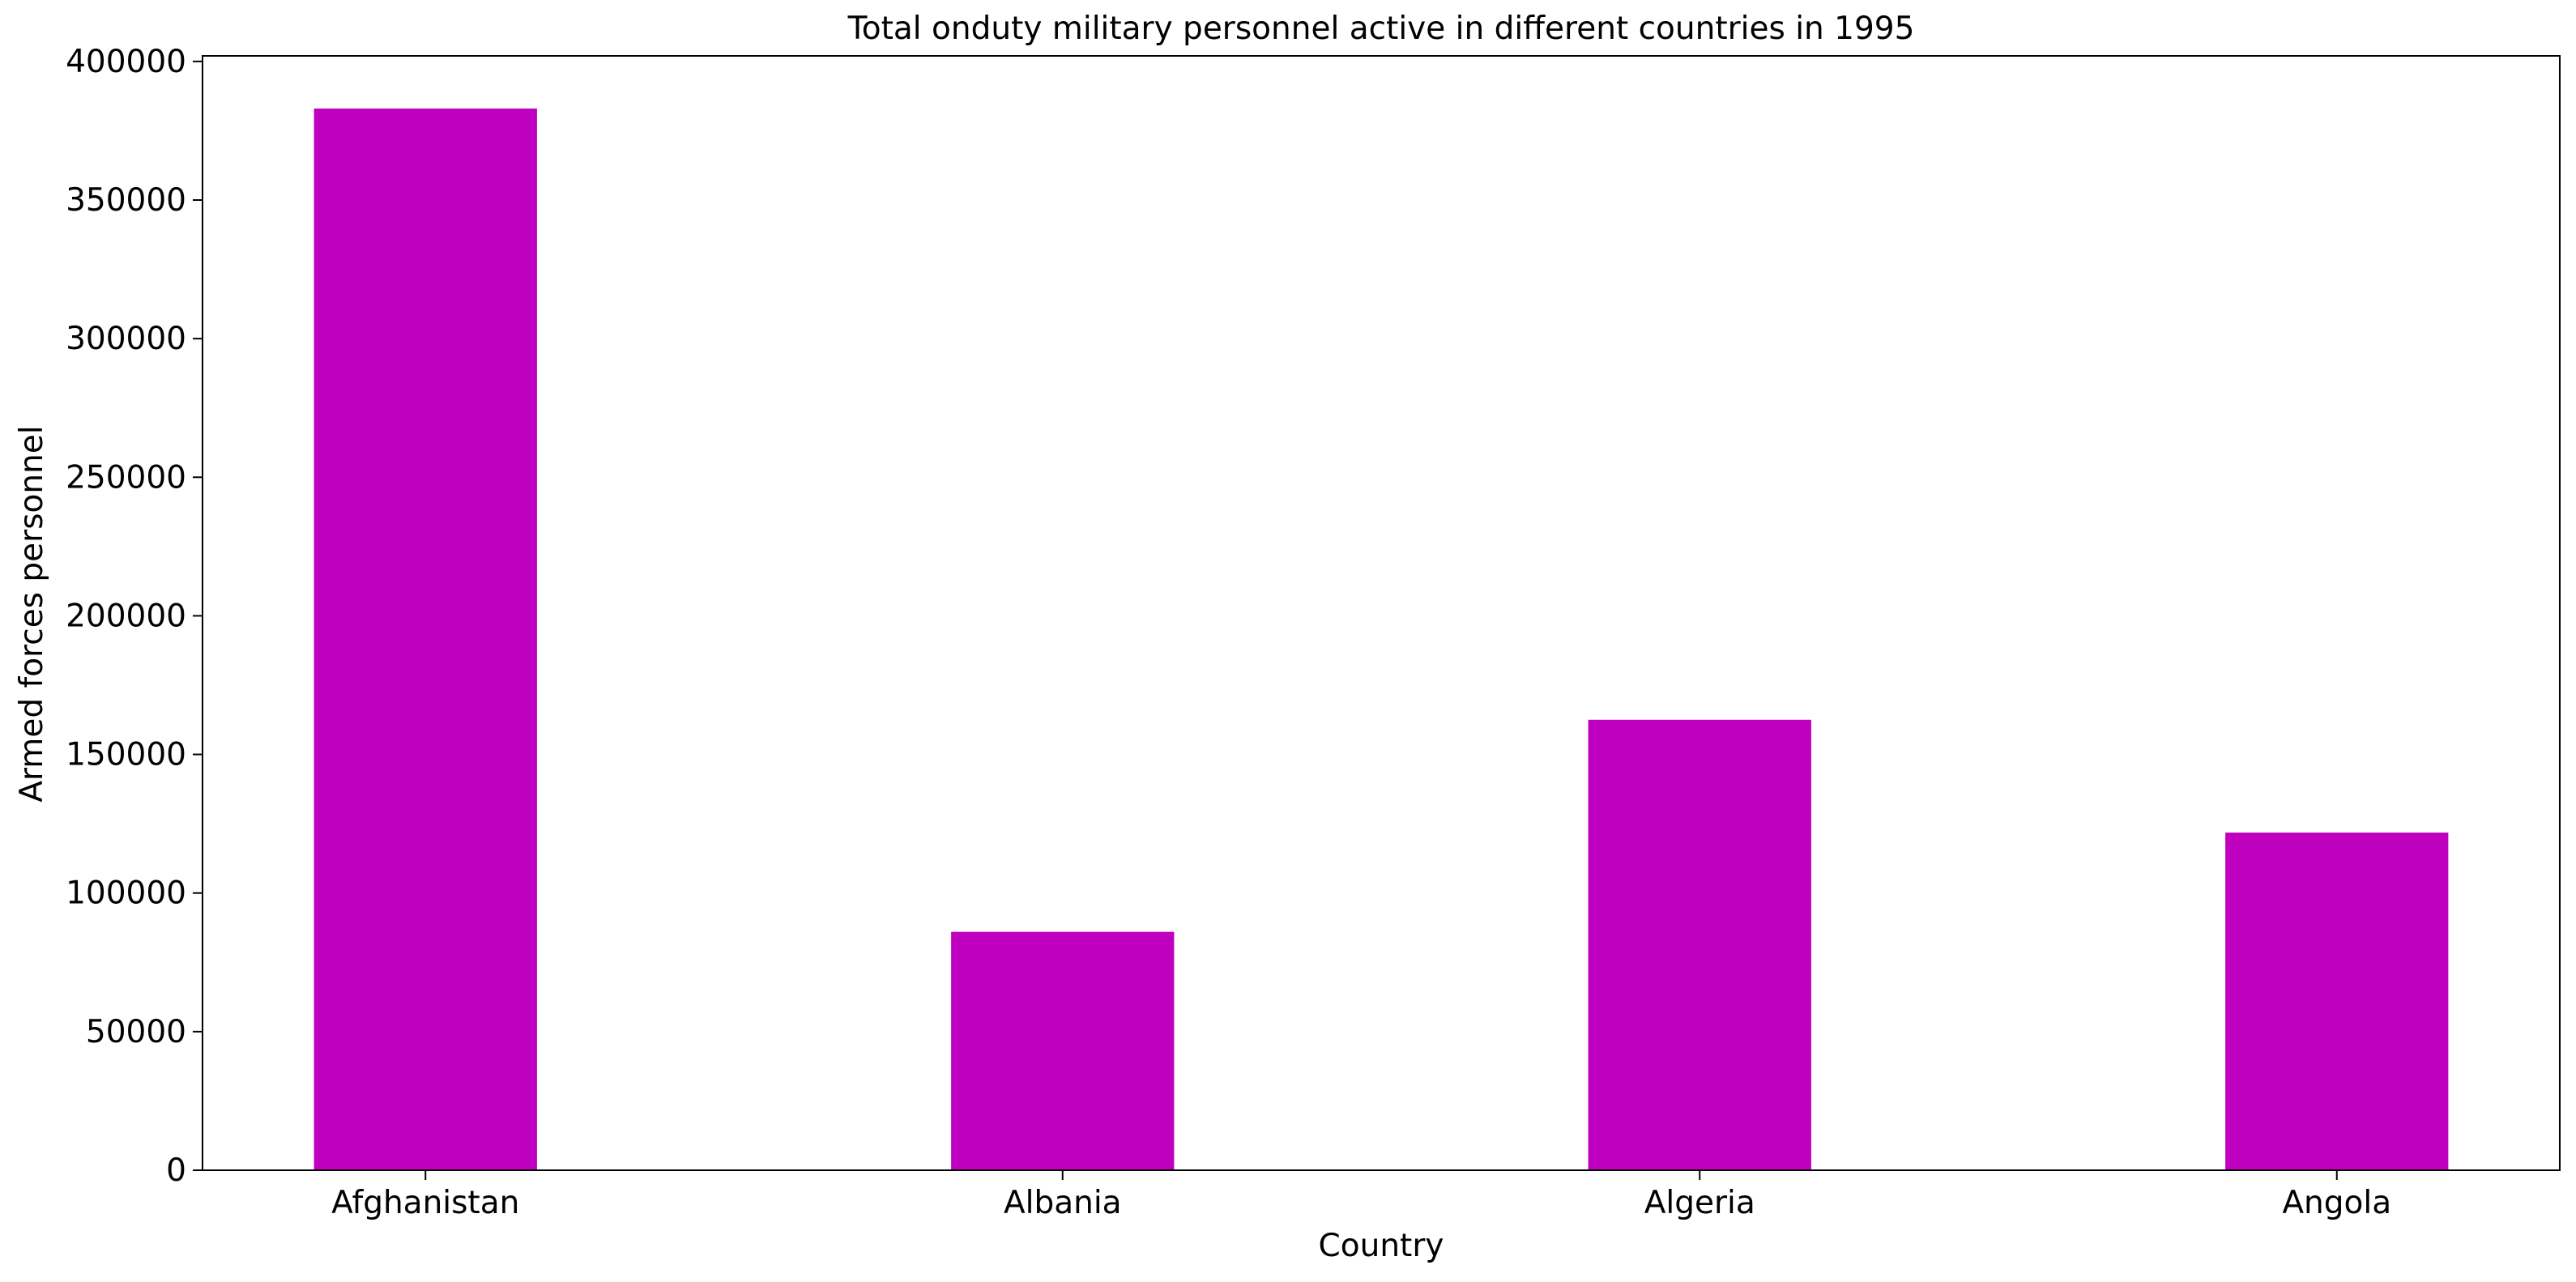  Describe the element at coordinates (1699, 1203) in the screenshot. I see `x-tick-label: Algeria` at that location.